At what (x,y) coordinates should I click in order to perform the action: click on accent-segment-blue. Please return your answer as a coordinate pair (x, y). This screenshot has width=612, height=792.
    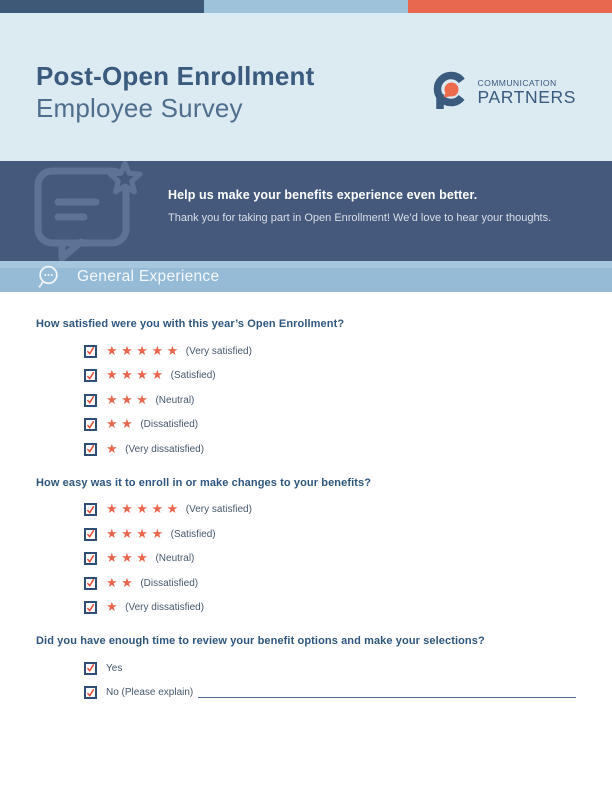
    Looking at the image, I should click on (306, 6).